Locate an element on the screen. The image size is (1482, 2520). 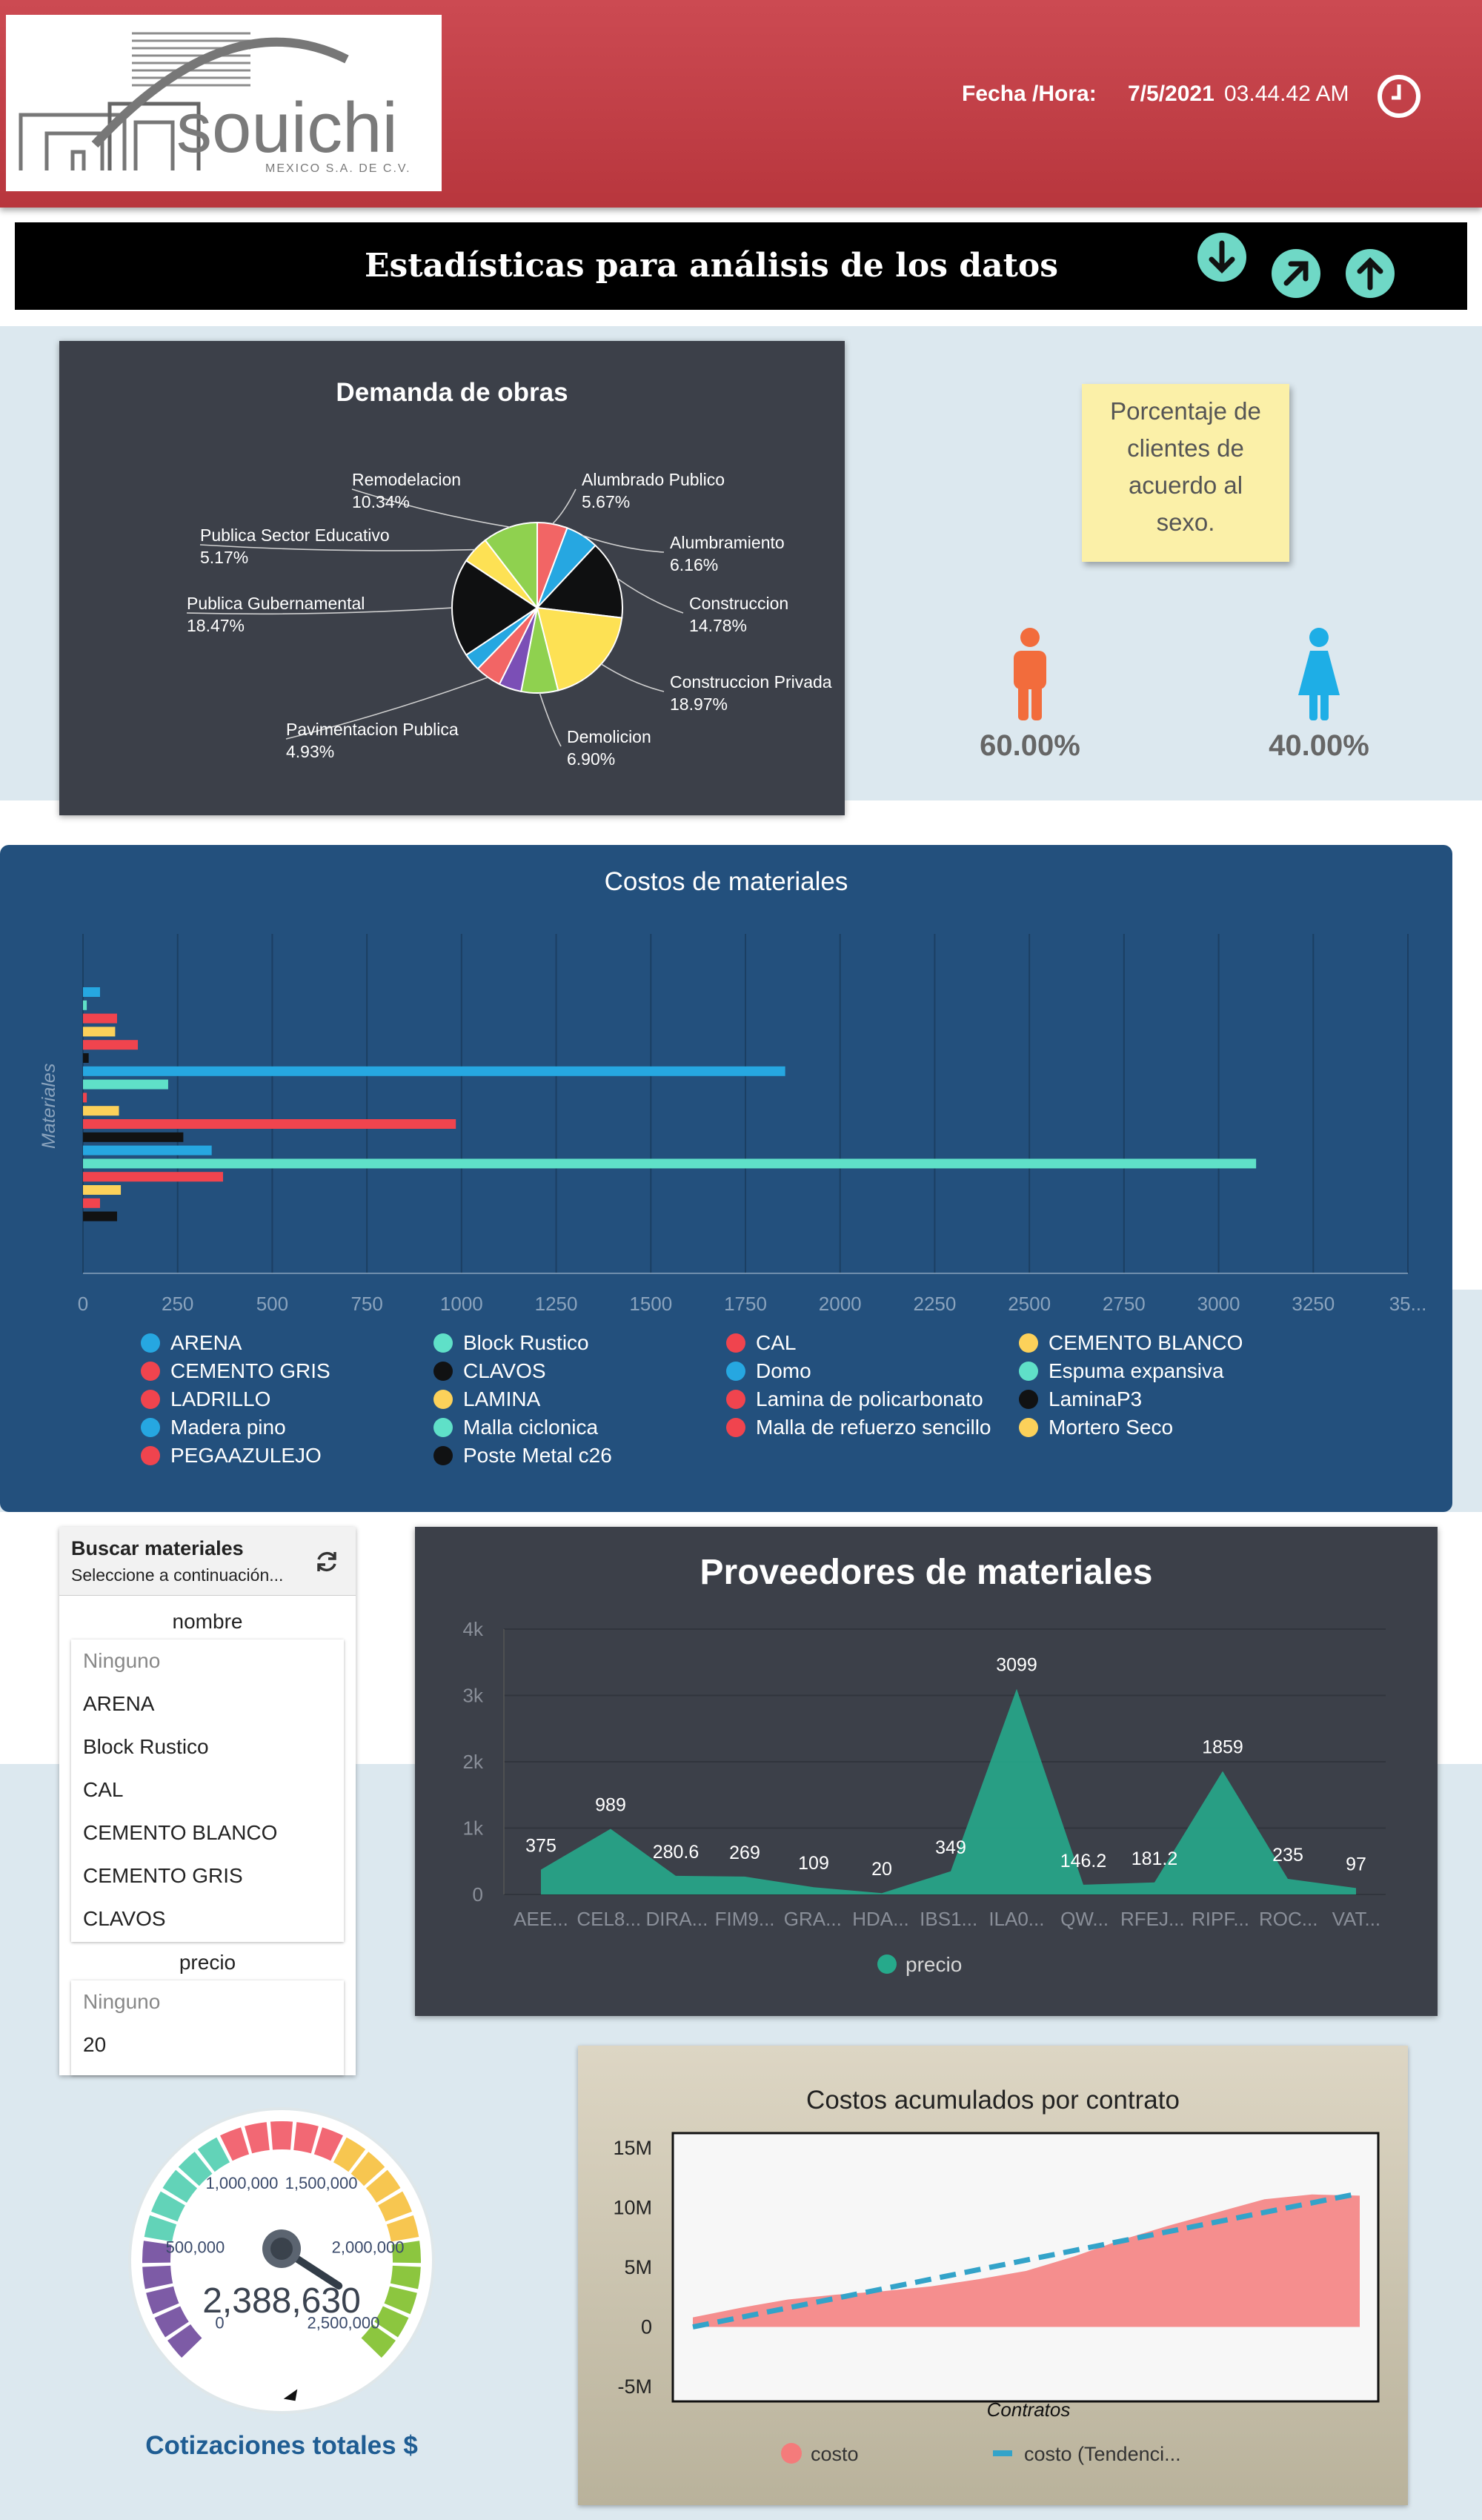
x-tick-label: 1500 is located at coordinates (651, 1304).